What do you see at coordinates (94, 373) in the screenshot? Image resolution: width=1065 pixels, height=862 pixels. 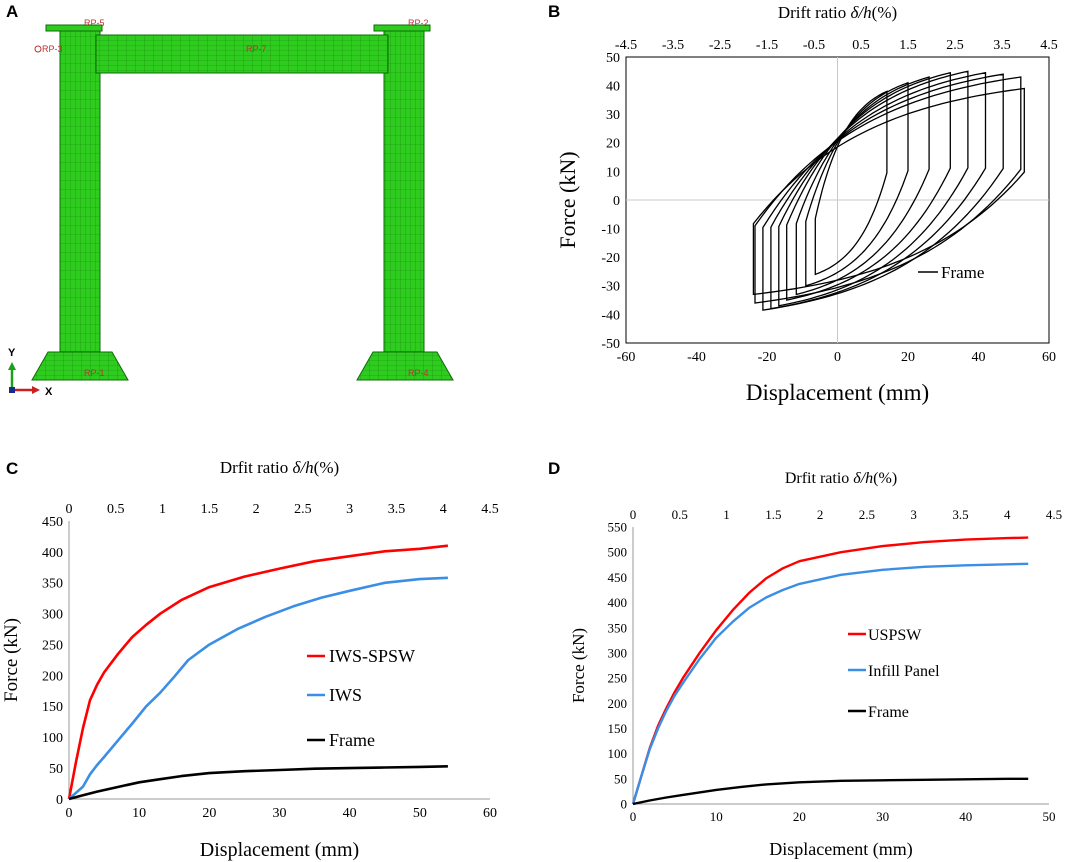 I see `rp-label: RP-1` at bounding box center [94, 373].